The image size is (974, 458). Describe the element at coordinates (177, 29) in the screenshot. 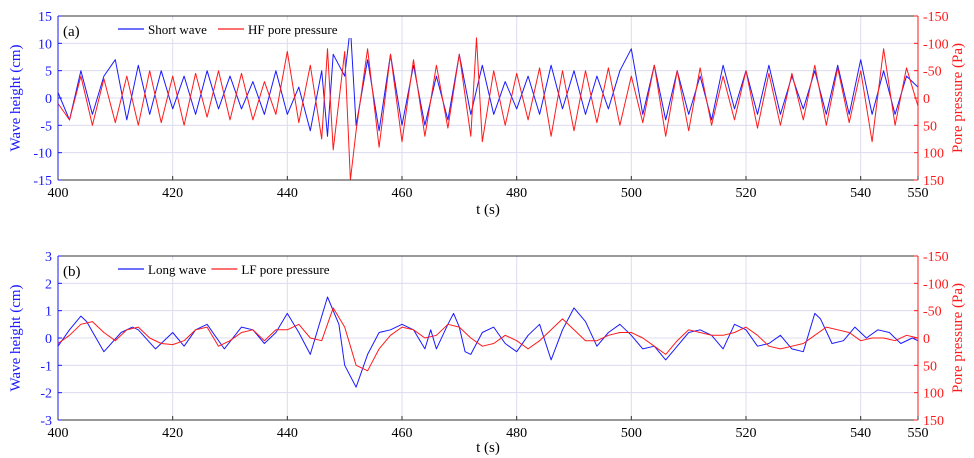

I see `legend-label: Short wave` at that location.